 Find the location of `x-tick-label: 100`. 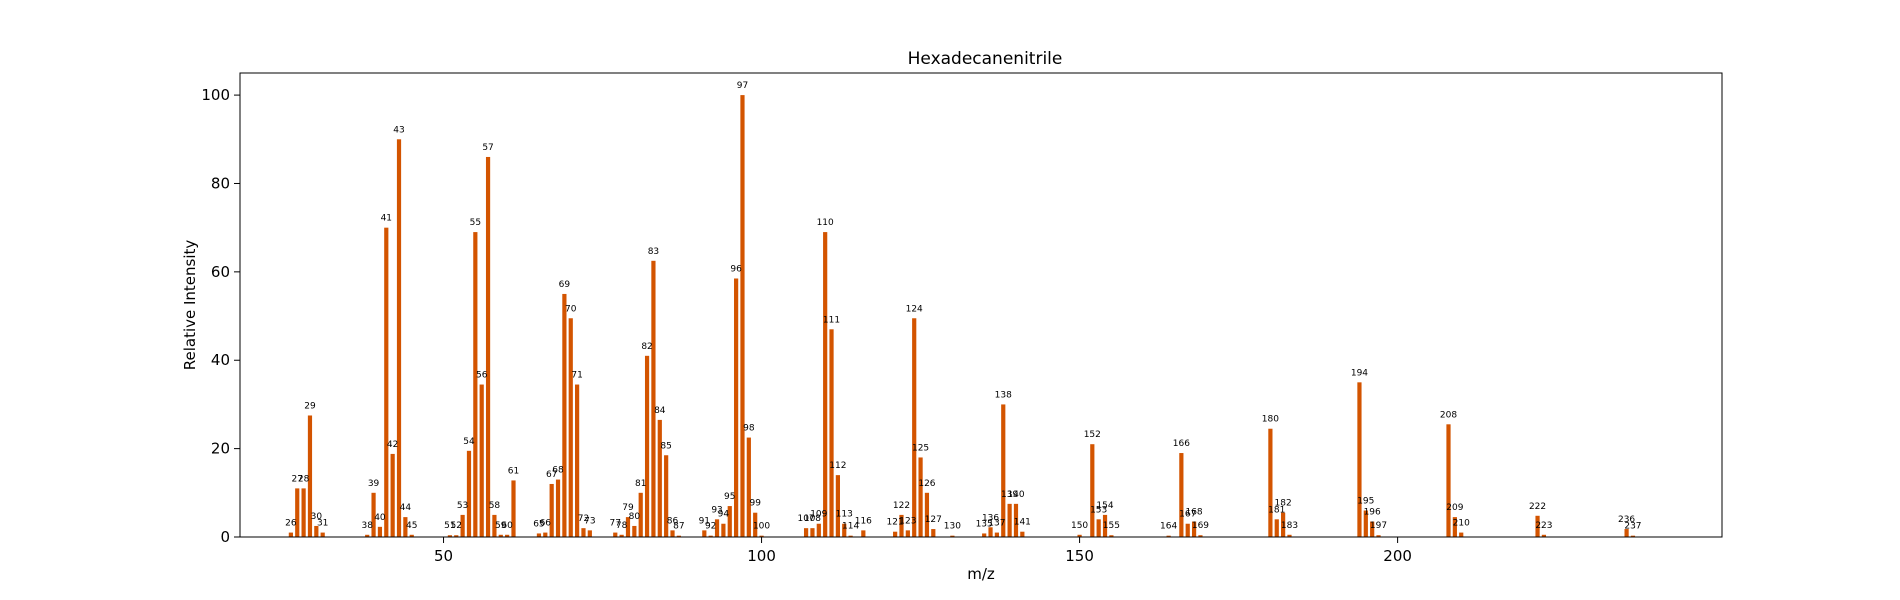

x-tick-label: 100 is located at coordinates (761, 556).